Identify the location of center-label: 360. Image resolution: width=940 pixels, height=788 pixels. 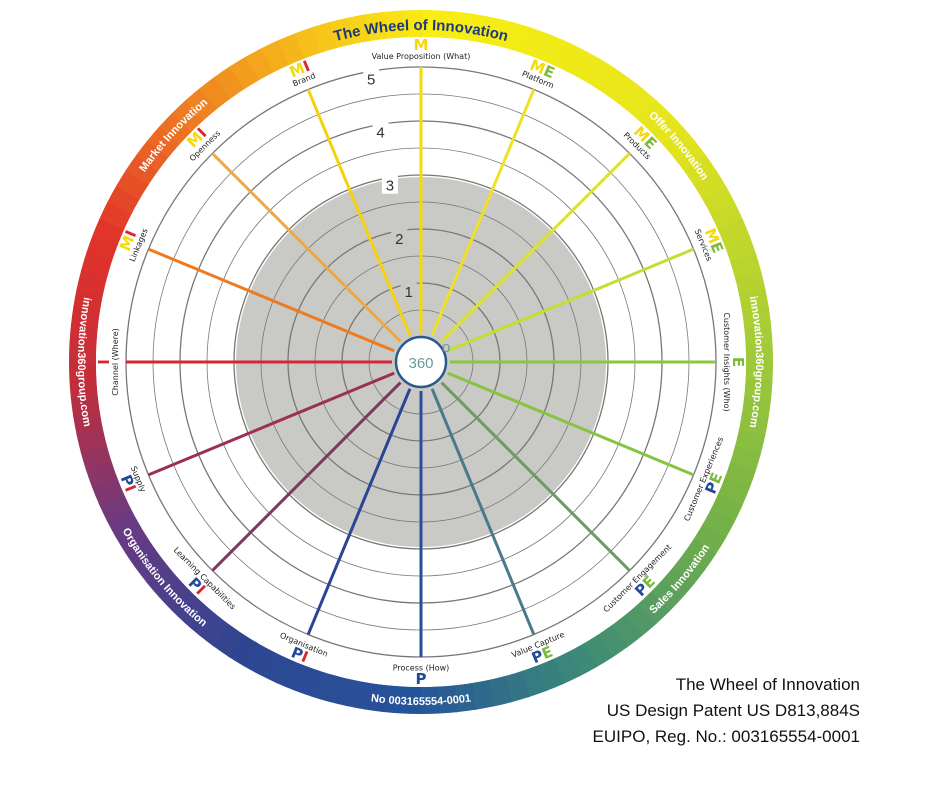
(420, 363).